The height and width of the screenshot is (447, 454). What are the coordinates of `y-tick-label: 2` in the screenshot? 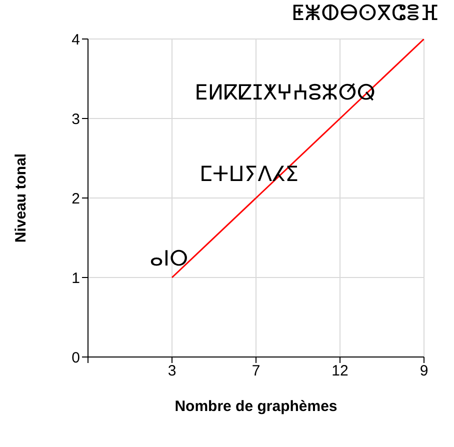 It's located at (76, 199).